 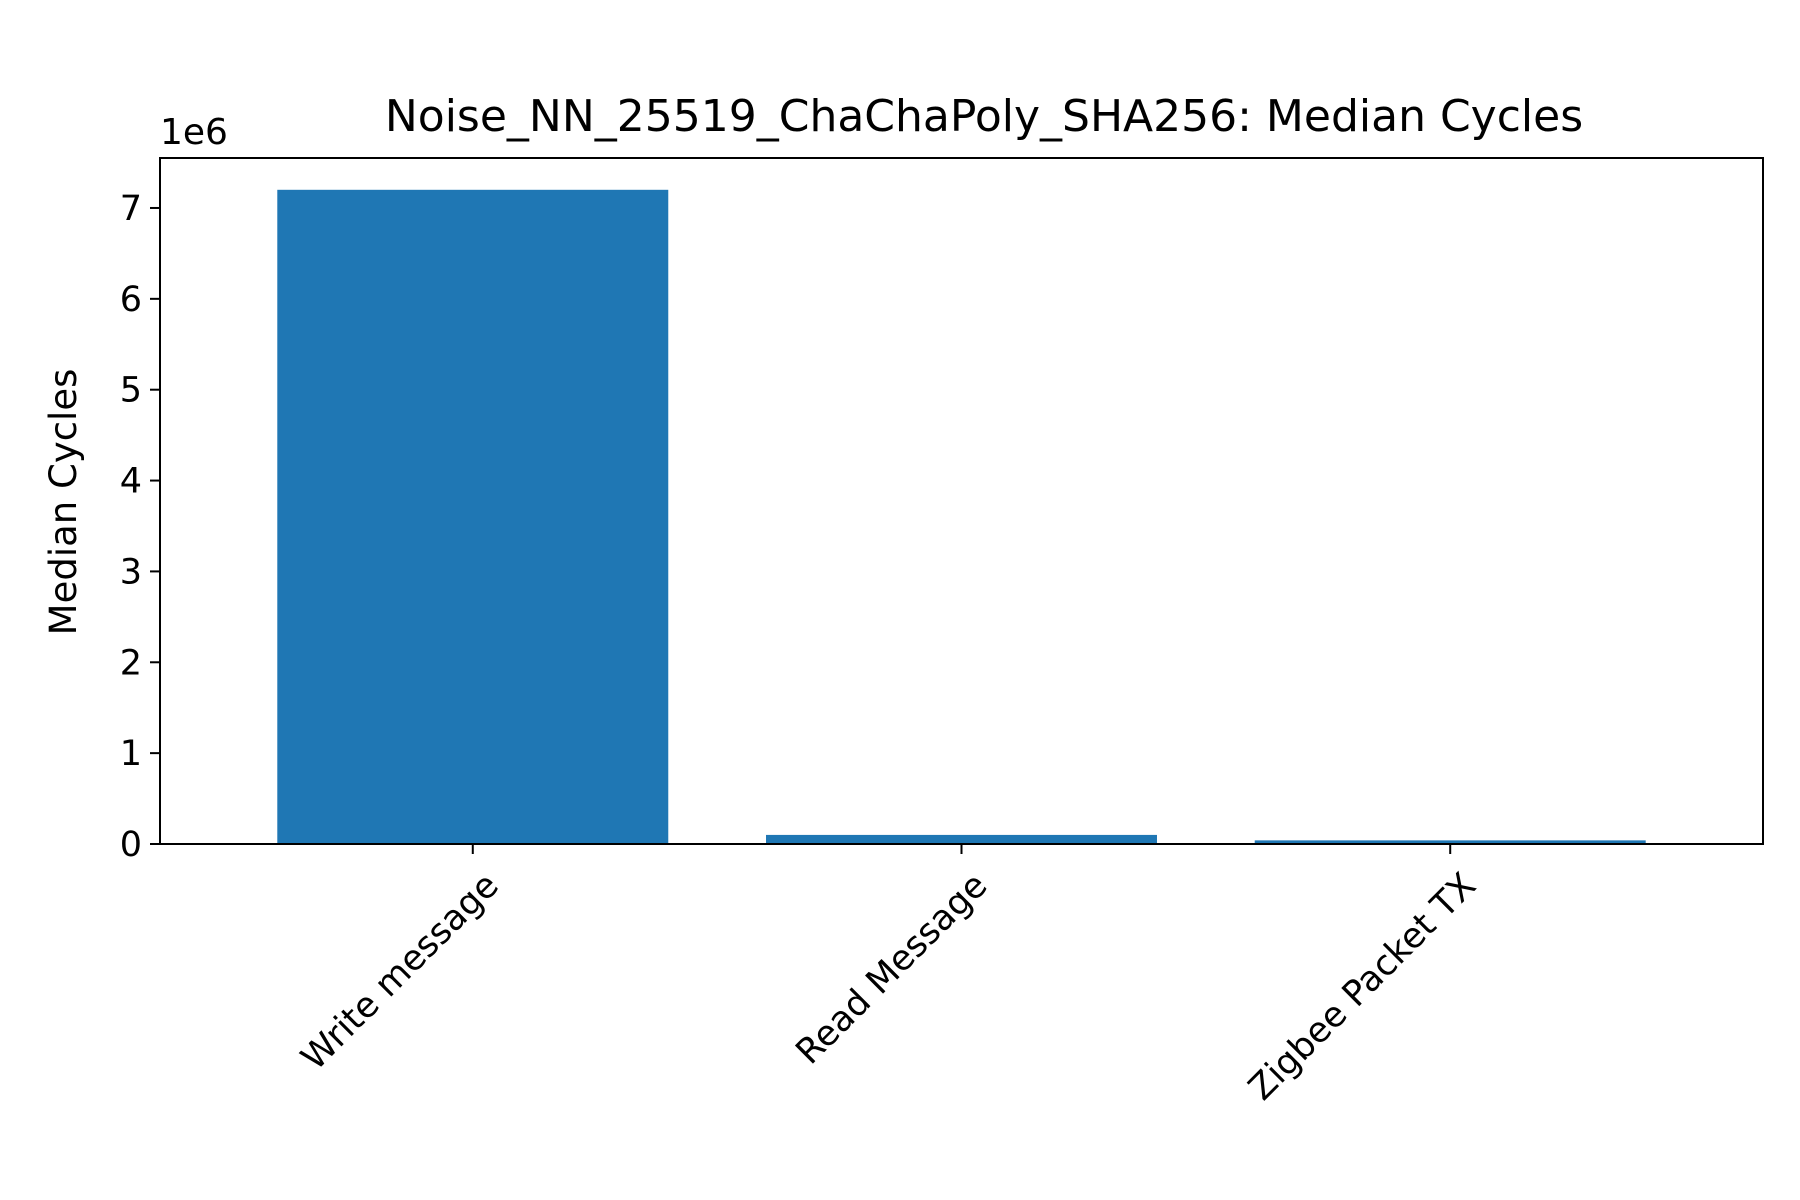 I want to click on y-tick-label: 1, so click(x=131, y=754).